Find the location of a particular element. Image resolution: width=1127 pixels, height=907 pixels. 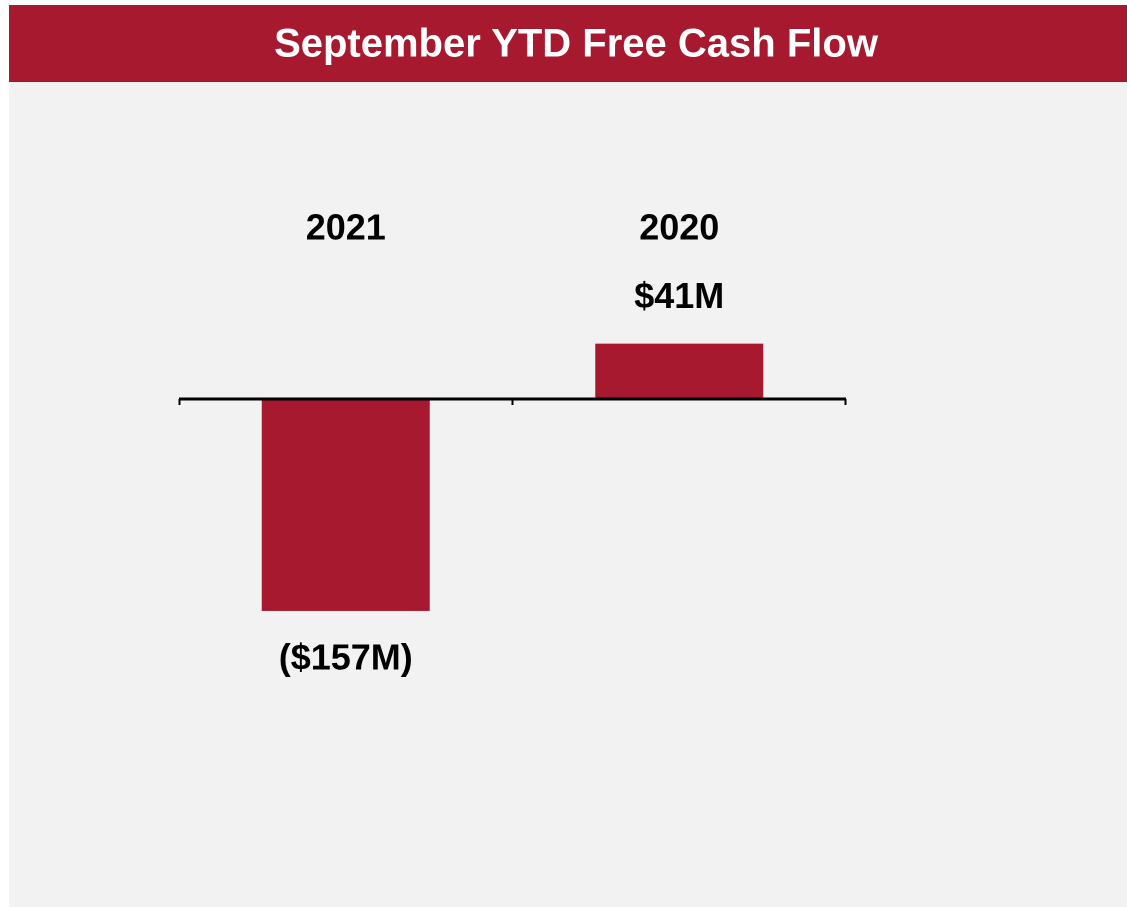

category-label: 2020 is located at coordinates (679, 227).